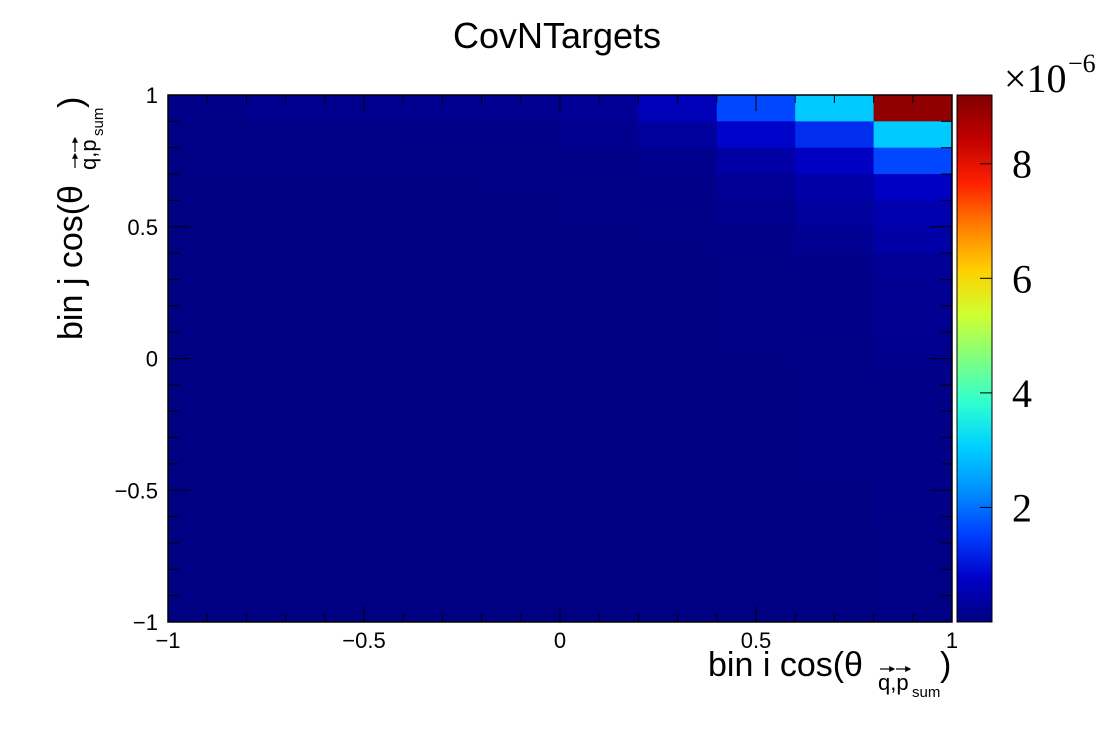  I want to click on palette-tick-label: 2, so click(1022, 507).